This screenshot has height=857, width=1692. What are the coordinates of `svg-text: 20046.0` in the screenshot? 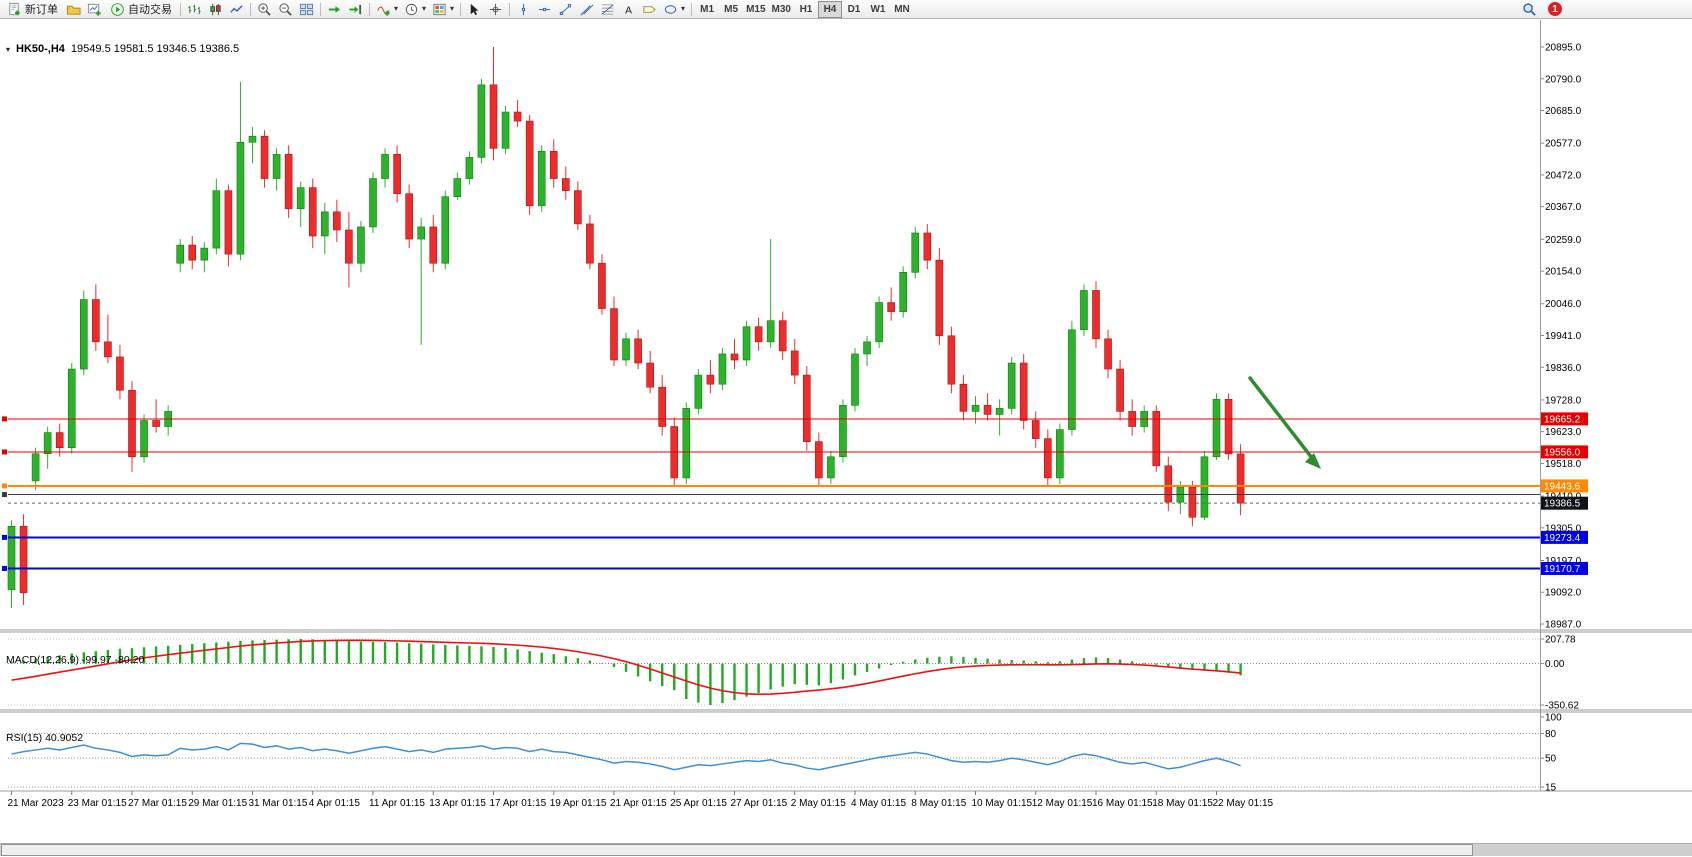 It's located at (1563, 304).